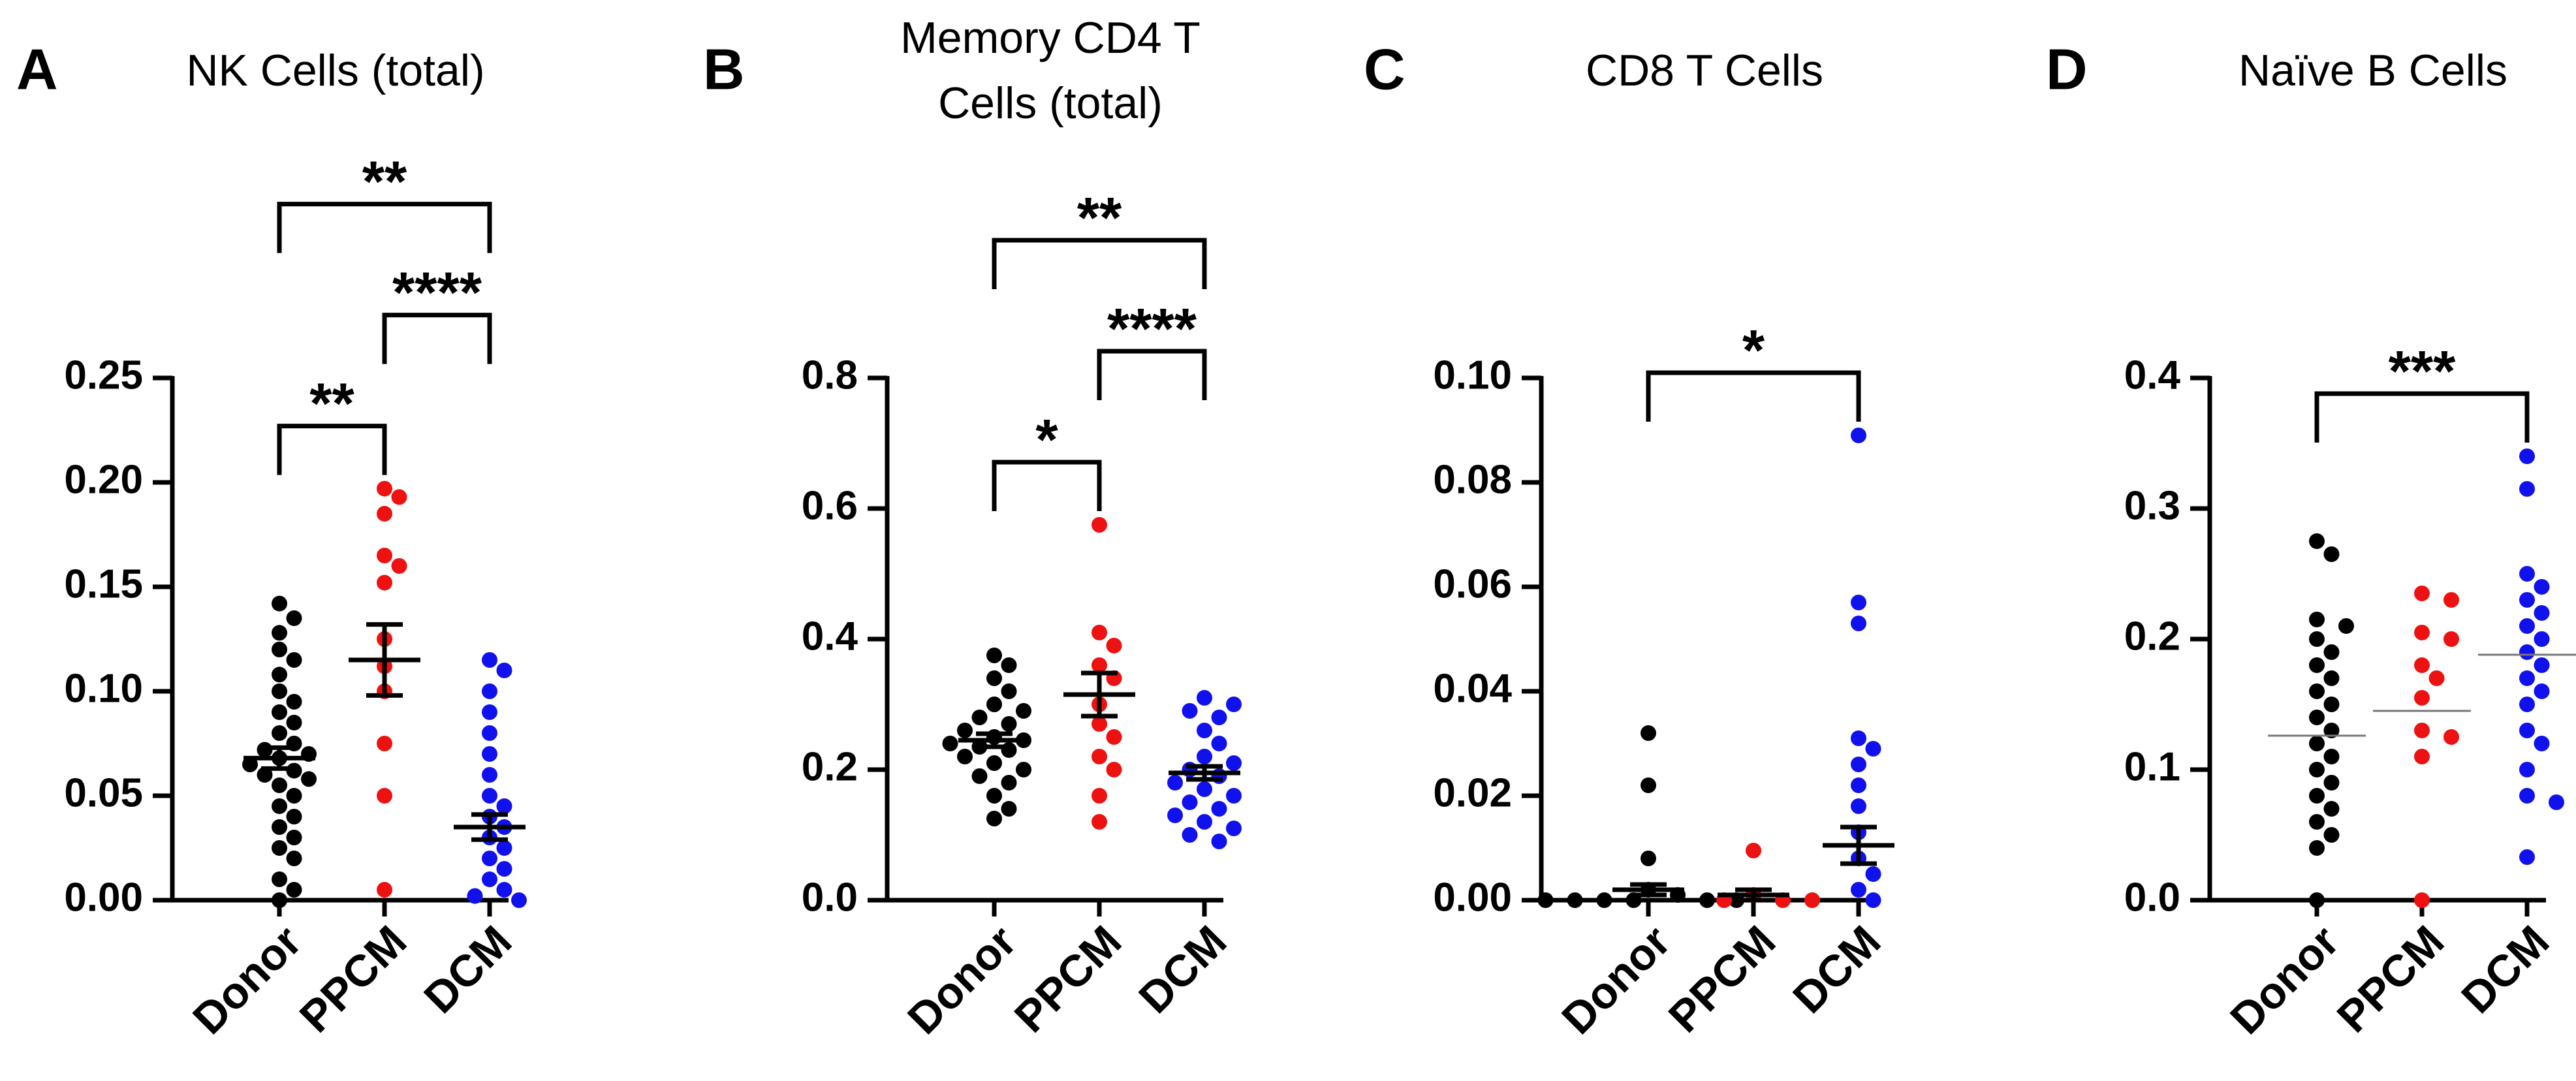  What do you see at coordinates (830, 375) in the screenshot?
I see `y-tick-label: 0.8` at bounding box center [830, 375].